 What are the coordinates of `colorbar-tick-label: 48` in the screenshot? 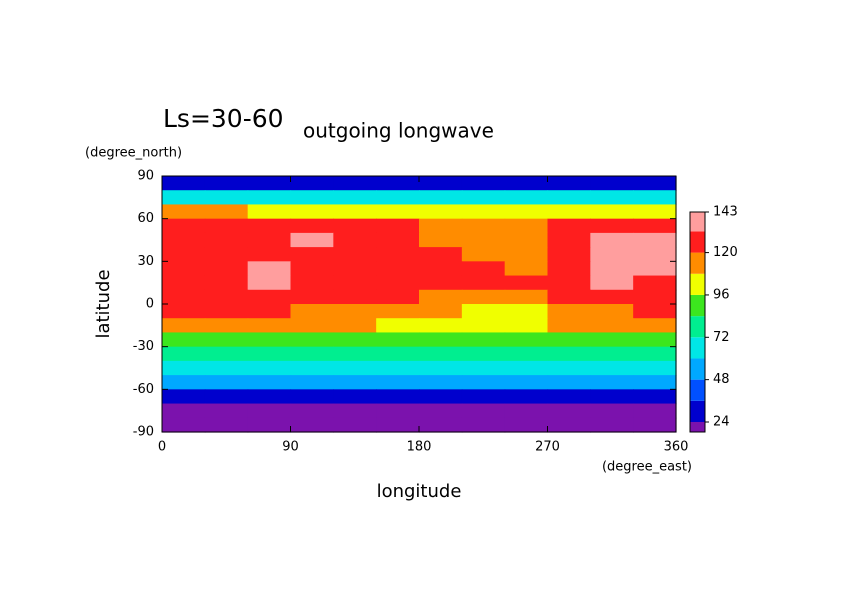 It's located at (721, 379).